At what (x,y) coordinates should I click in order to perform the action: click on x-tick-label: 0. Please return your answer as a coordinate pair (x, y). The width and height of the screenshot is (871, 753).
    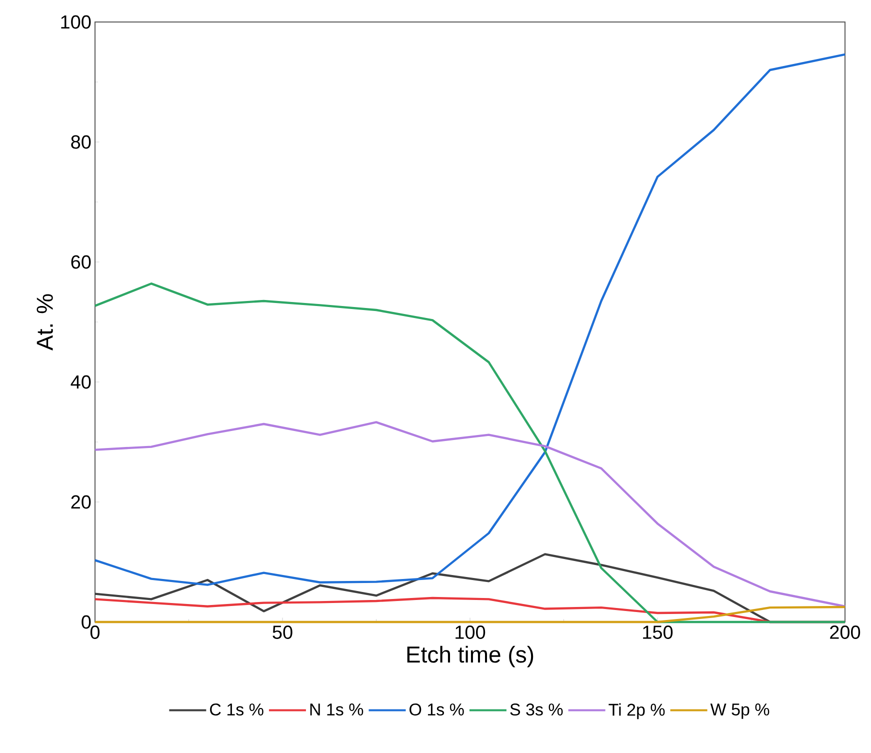
    Looking at the image, I should click on (95, 632).